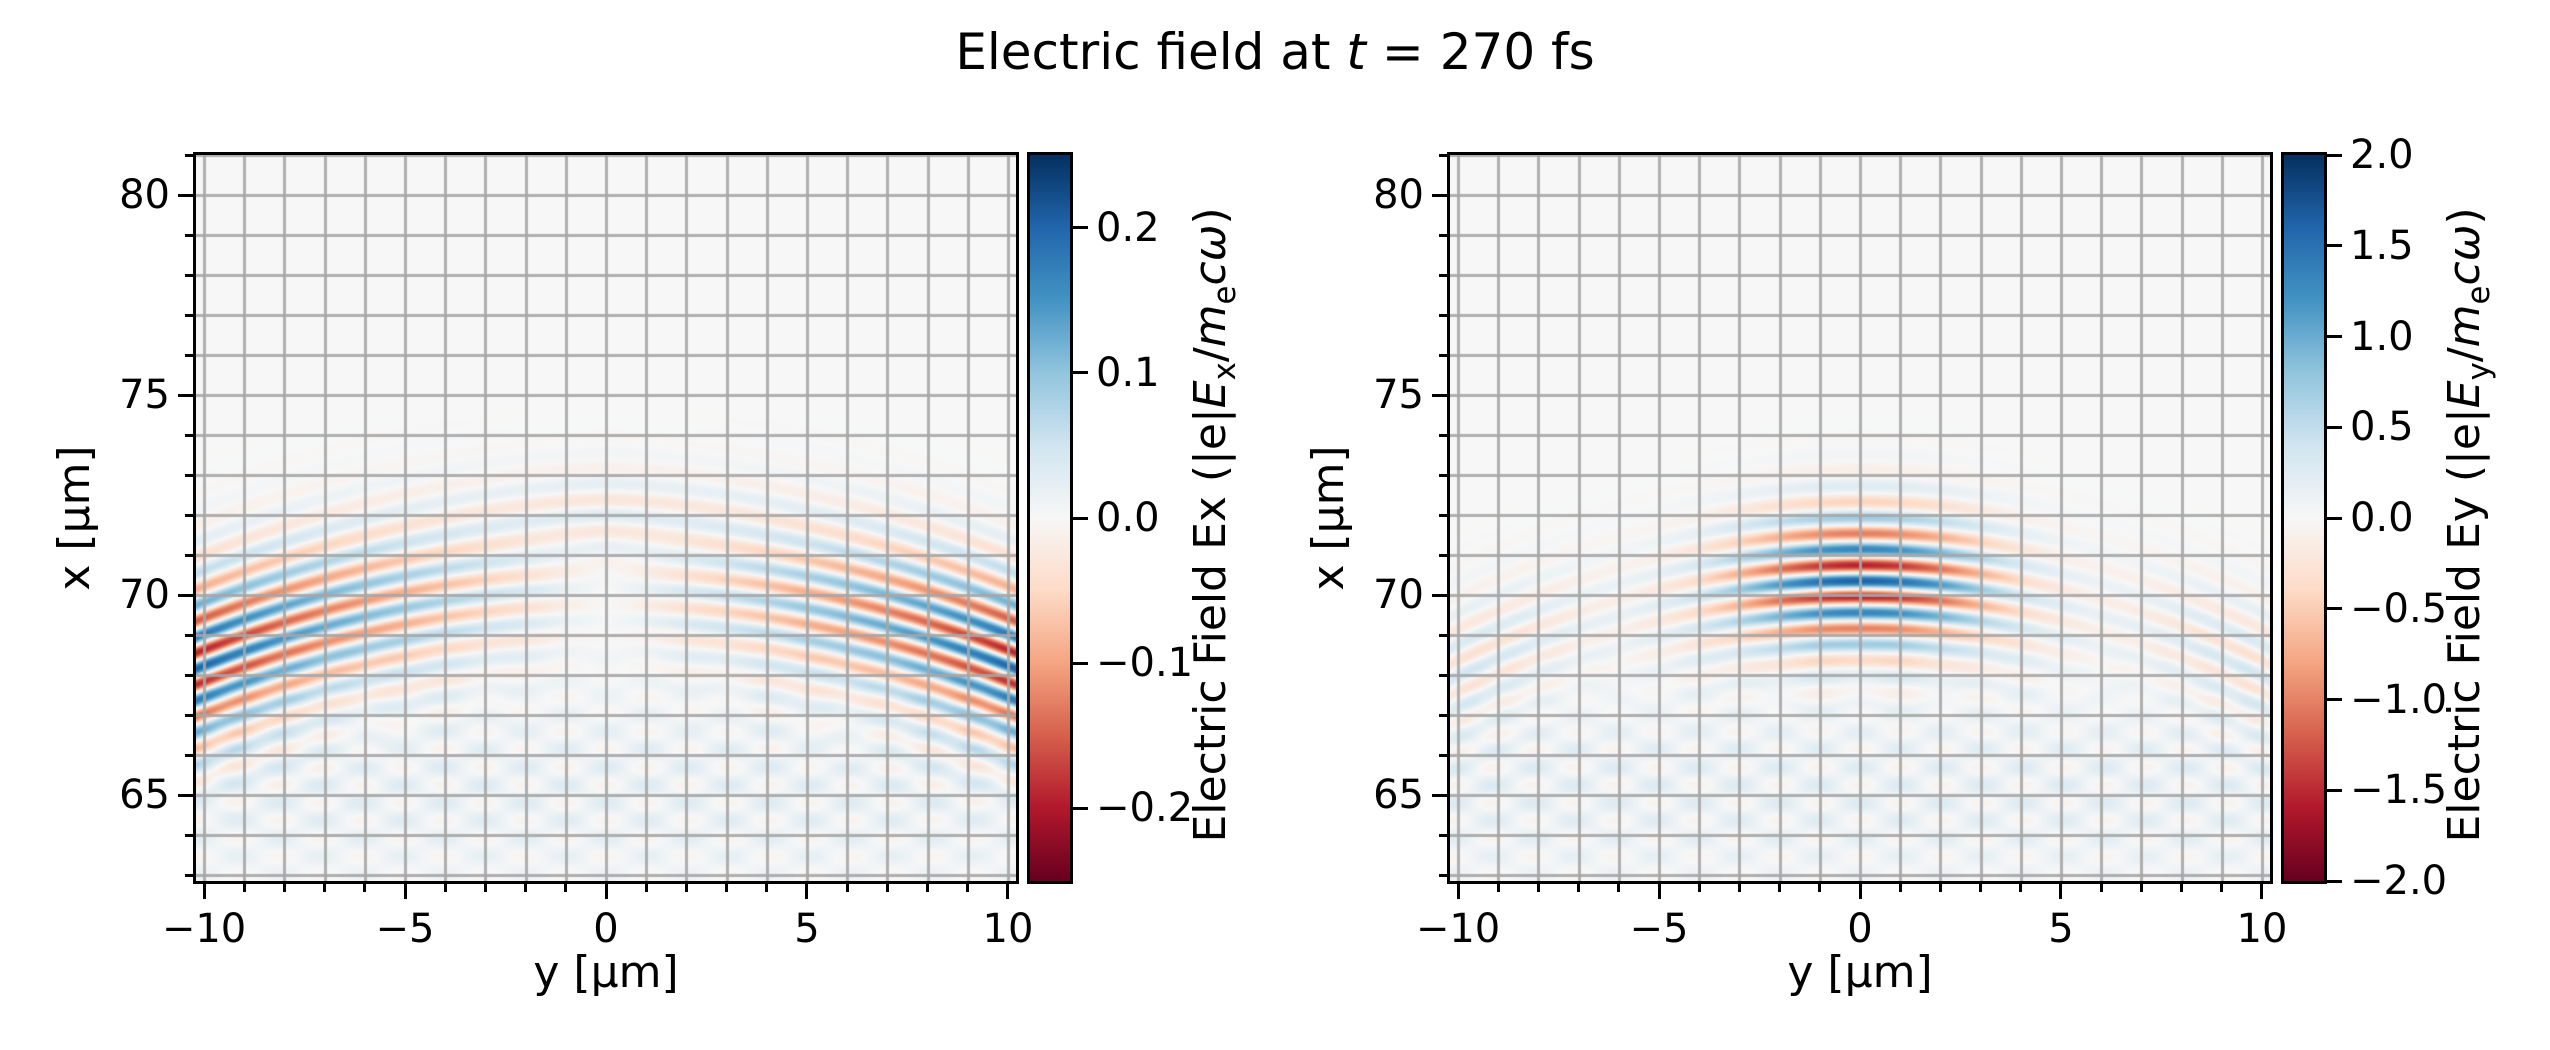  Describe the element at coordinates (2382, 336) in the screenshot. I see `colorbar-tick-label: 1.0` at that location.